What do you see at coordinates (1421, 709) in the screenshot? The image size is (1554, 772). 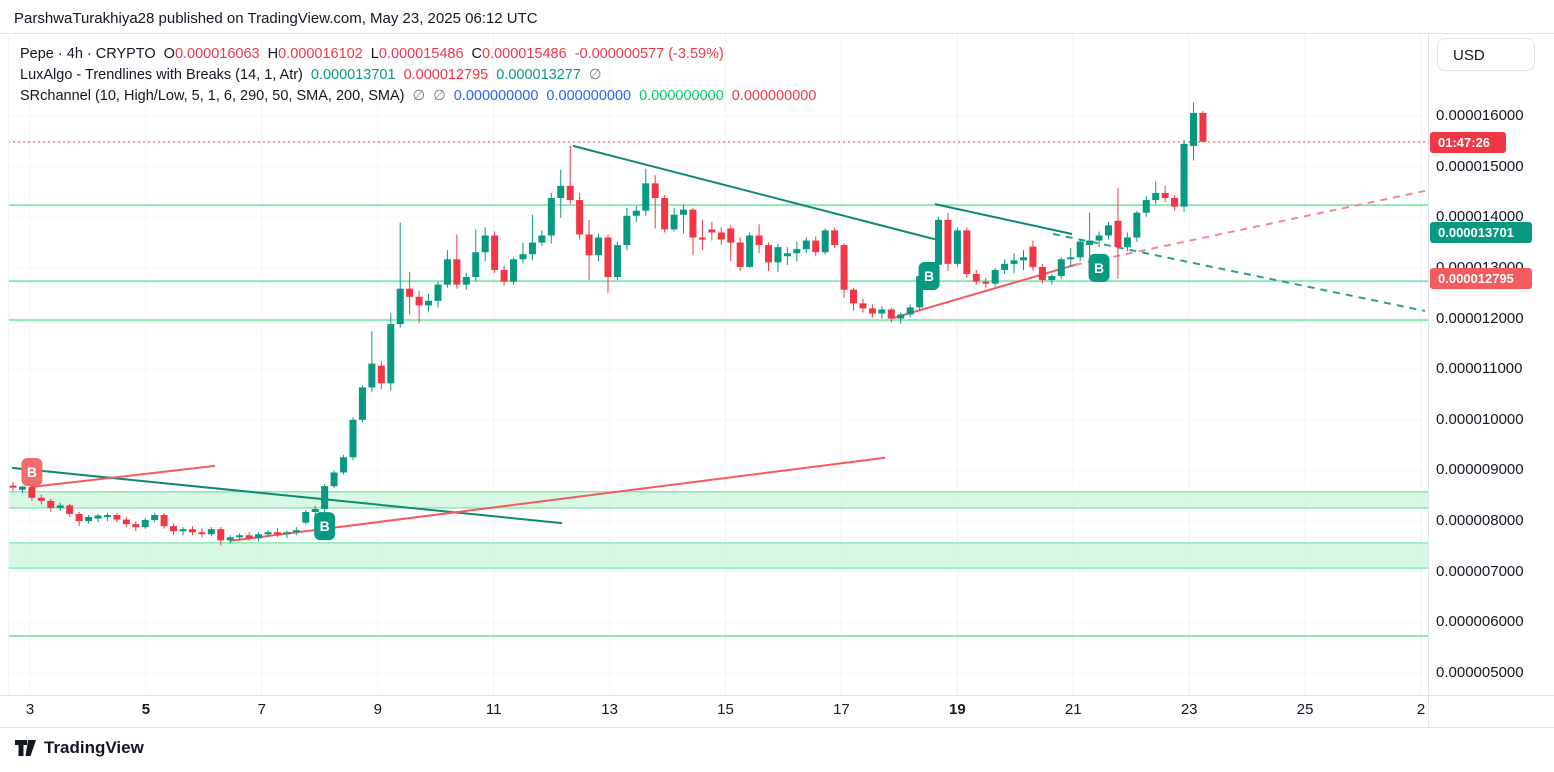 I see `time-tick-label: 2` at bounding box center [1421, 709].